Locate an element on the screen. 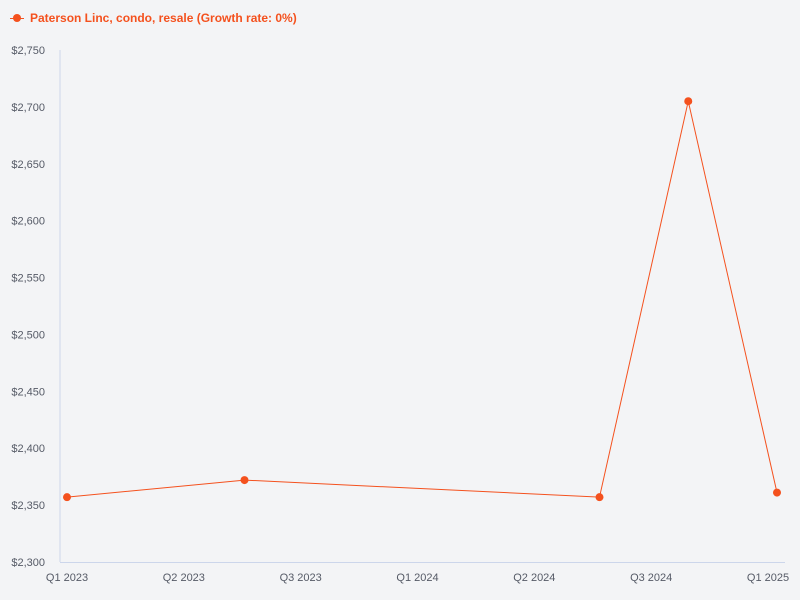 The width and height of the screenshot is (800, 600). x-tick-label: Q2 2023 is located at coordinates (184, 578).